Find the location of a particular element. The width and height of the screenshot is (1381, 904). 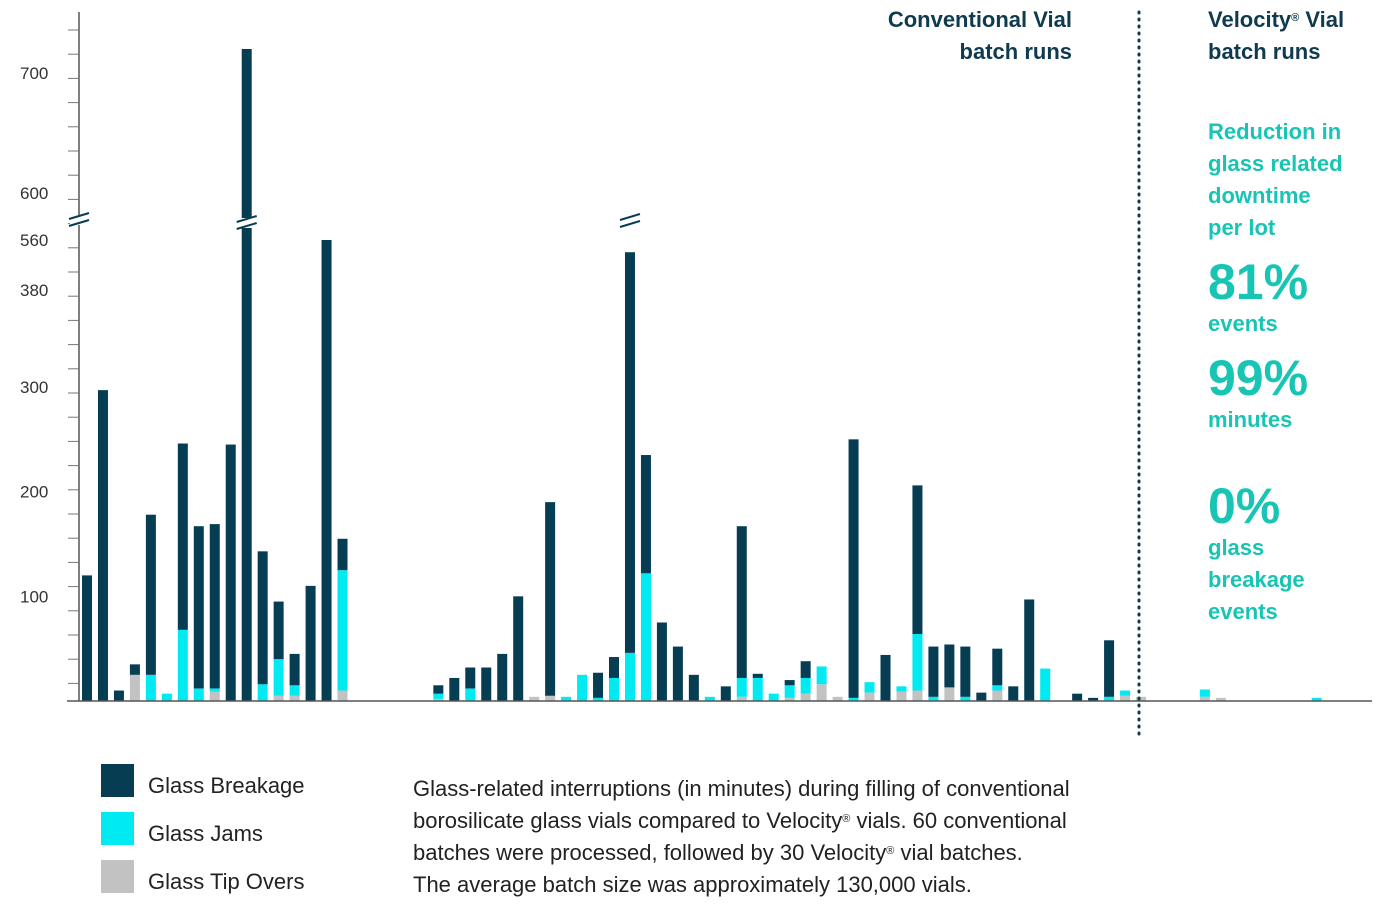

stat-events-value: 81% is located at coordinates (1258, 282).